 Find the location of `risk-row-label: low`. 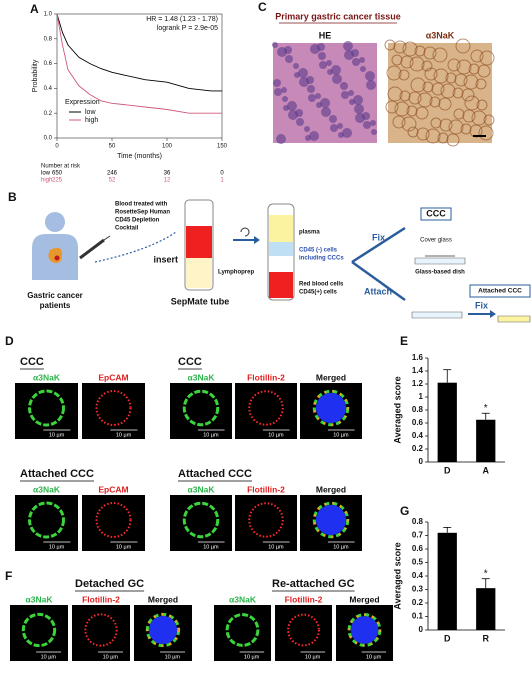

risk-row-label: low is located at coordinates (46, 174).